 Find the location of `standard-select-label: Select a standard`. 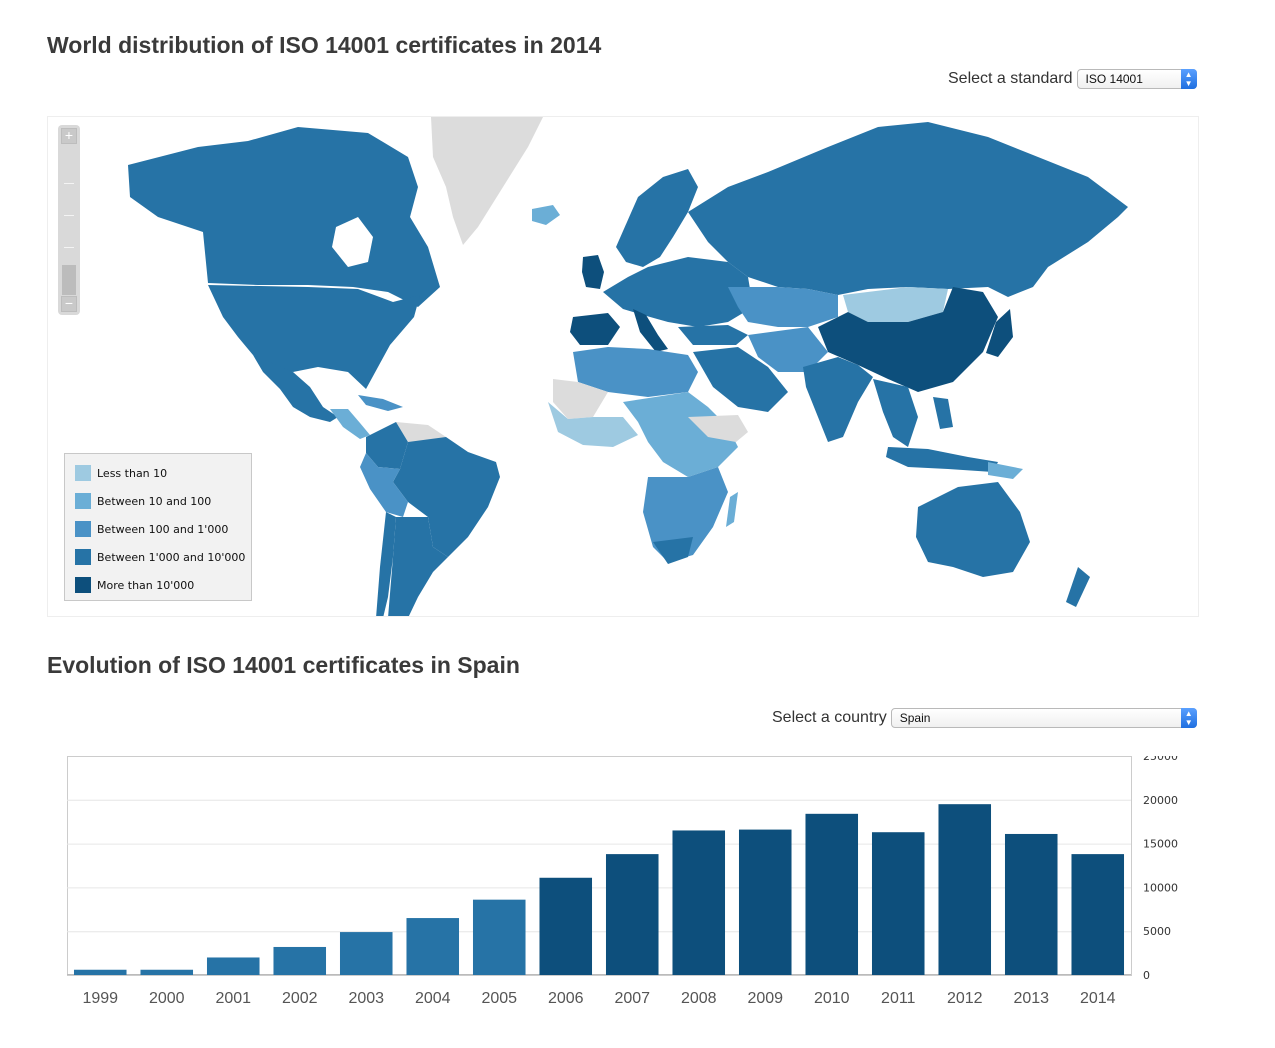

standard-select-label: Select a standard is located at coordinates (1010, 78).